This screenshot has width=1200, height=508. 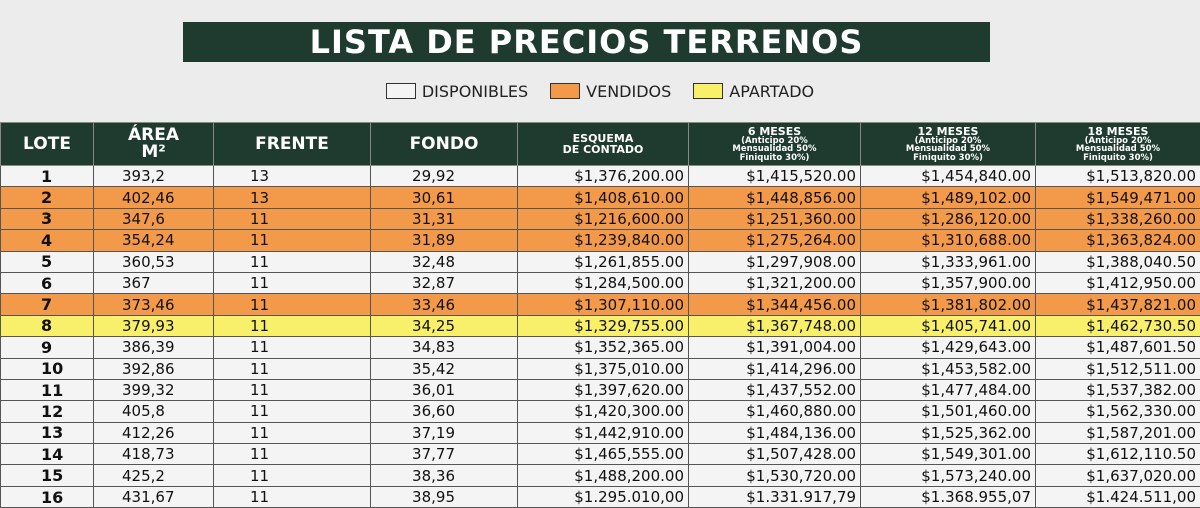 I want to click on lot-number: 6, so click(x=47, y=282).